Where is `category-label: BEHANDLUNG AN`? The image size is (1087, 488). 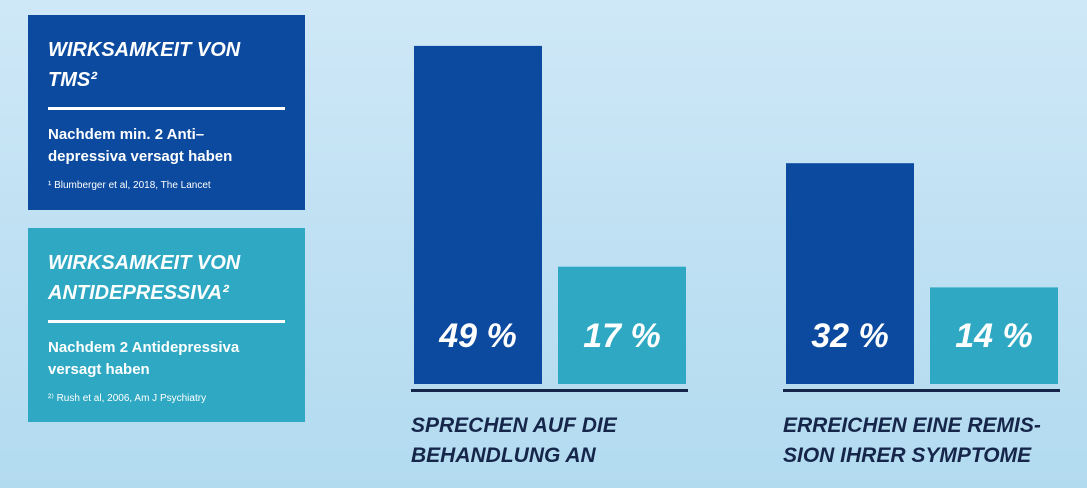
category-label: BEHANDLUNG AN is located at coordinates (504, 455).